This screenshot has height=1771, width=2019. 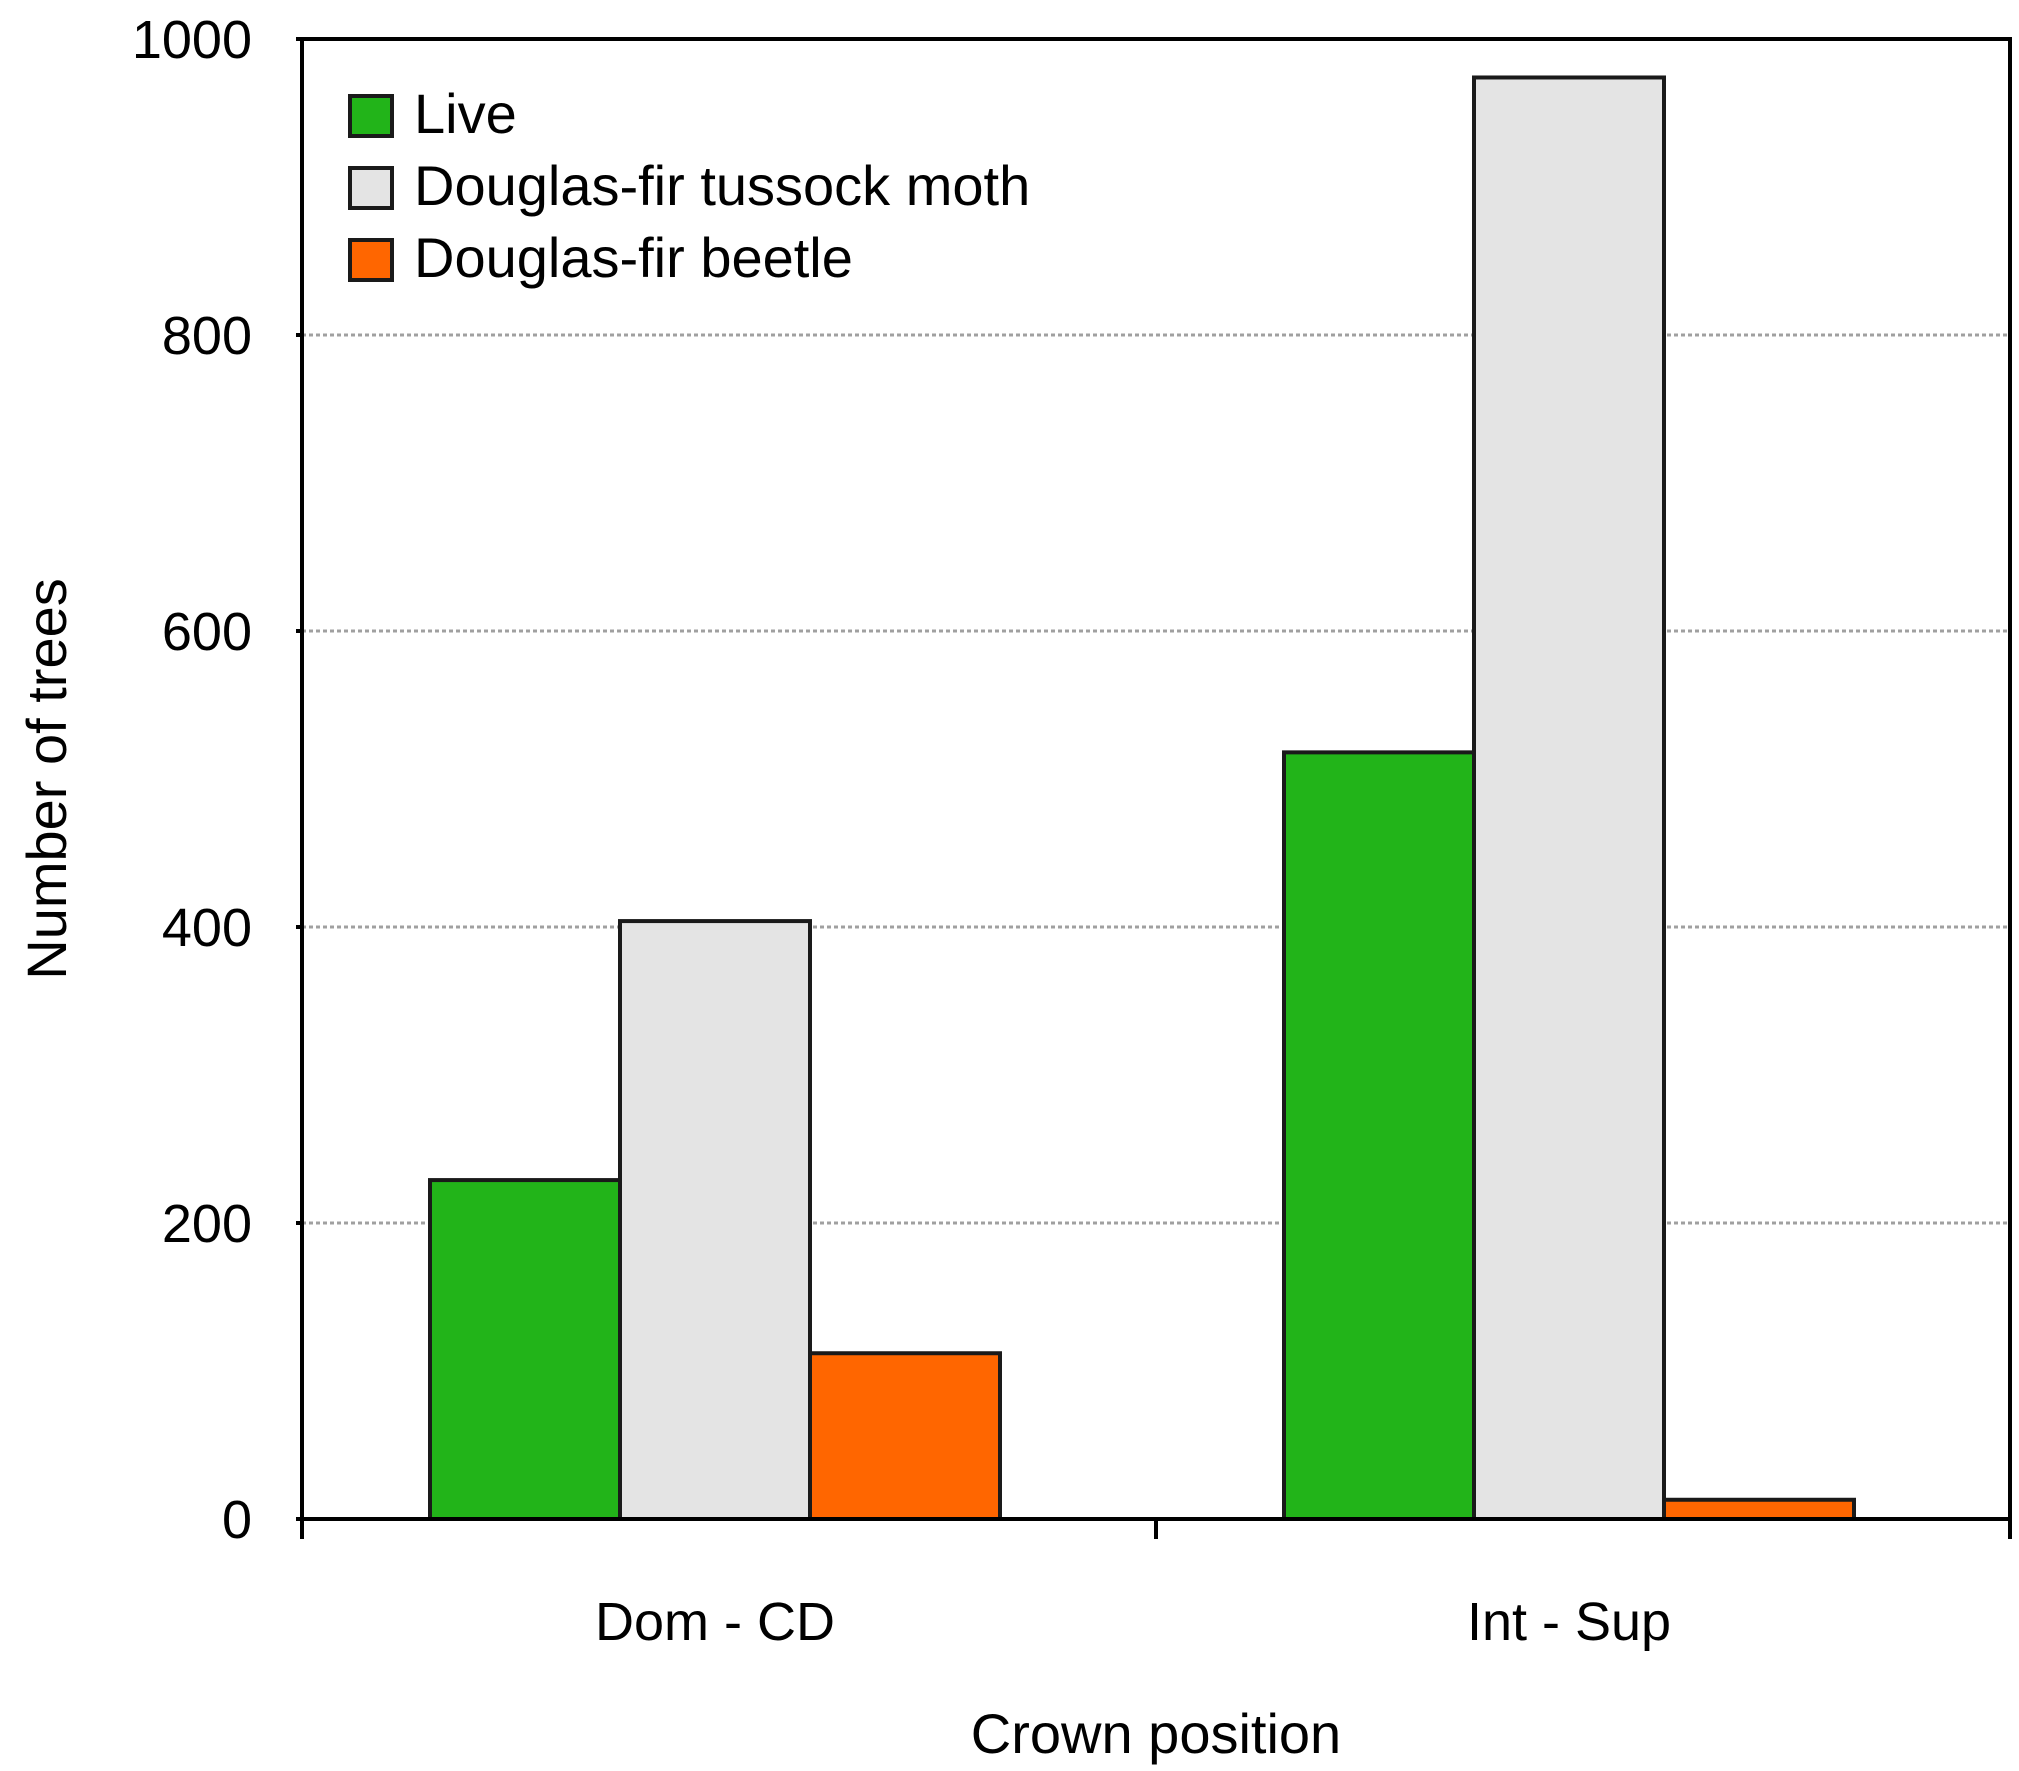 I want to click on y-tick-label: 400, so click(x=207, y=928).